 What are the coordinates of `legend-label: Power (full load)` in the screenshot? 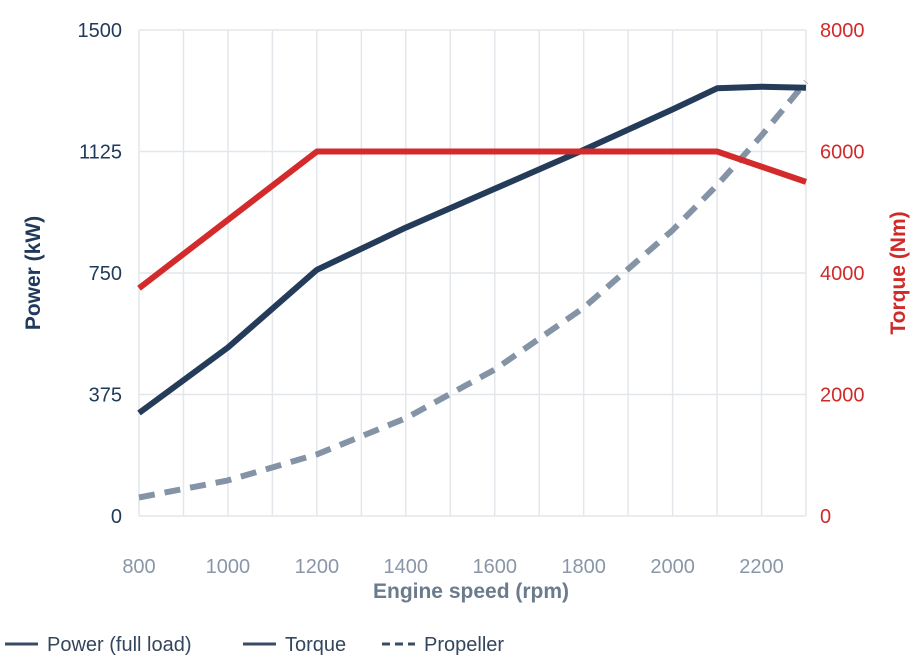 It's located at (119, 645).